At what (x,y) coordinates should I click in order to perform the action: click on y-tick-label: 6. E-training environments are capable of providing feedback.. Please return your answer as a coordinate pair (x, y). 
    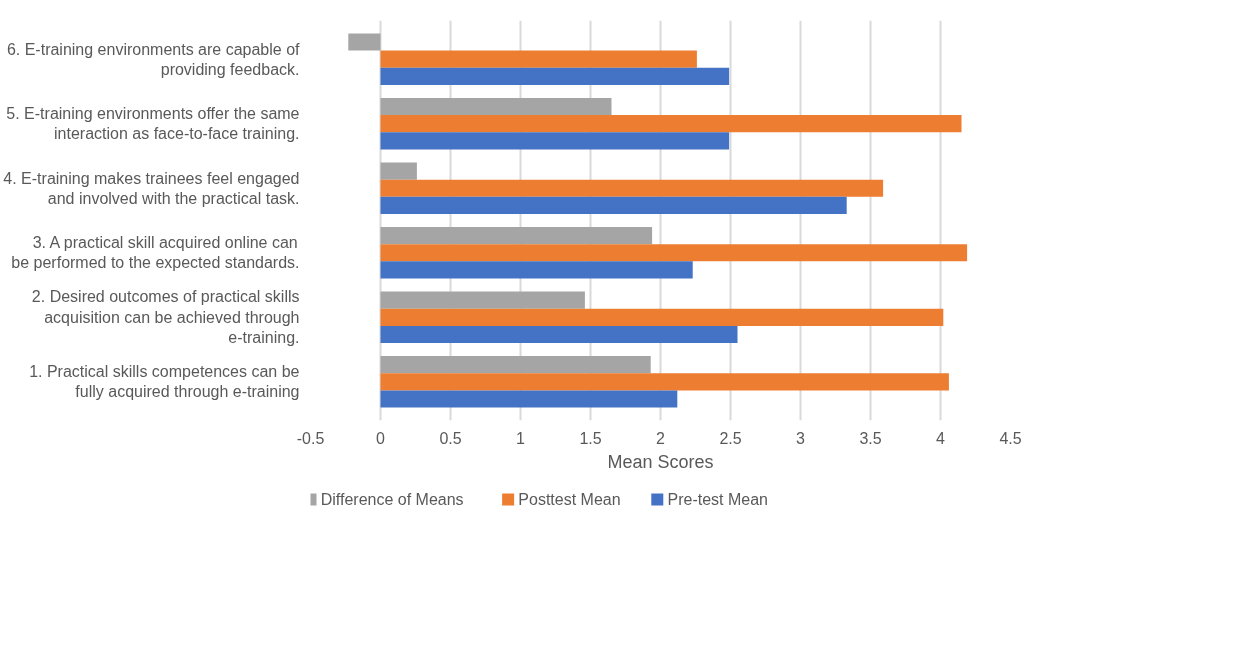
    Looking at the image, I should click on (153, 59).